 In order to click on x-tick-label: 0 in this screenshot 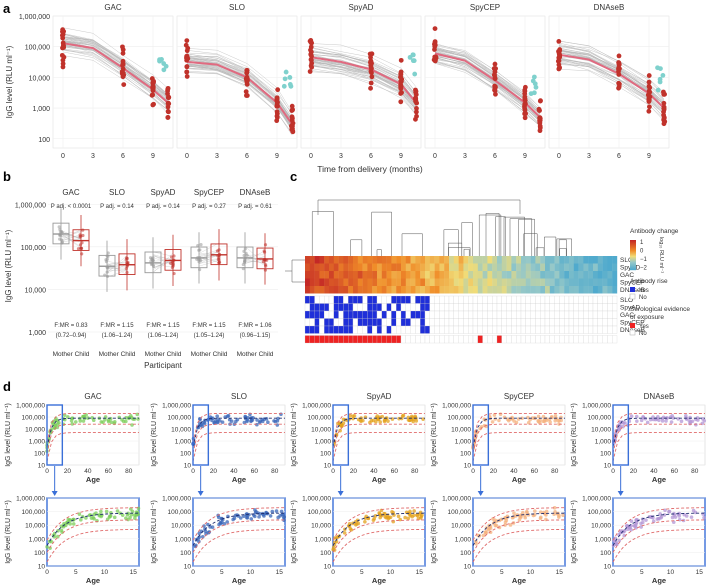, I will do `click(613, 572)`.